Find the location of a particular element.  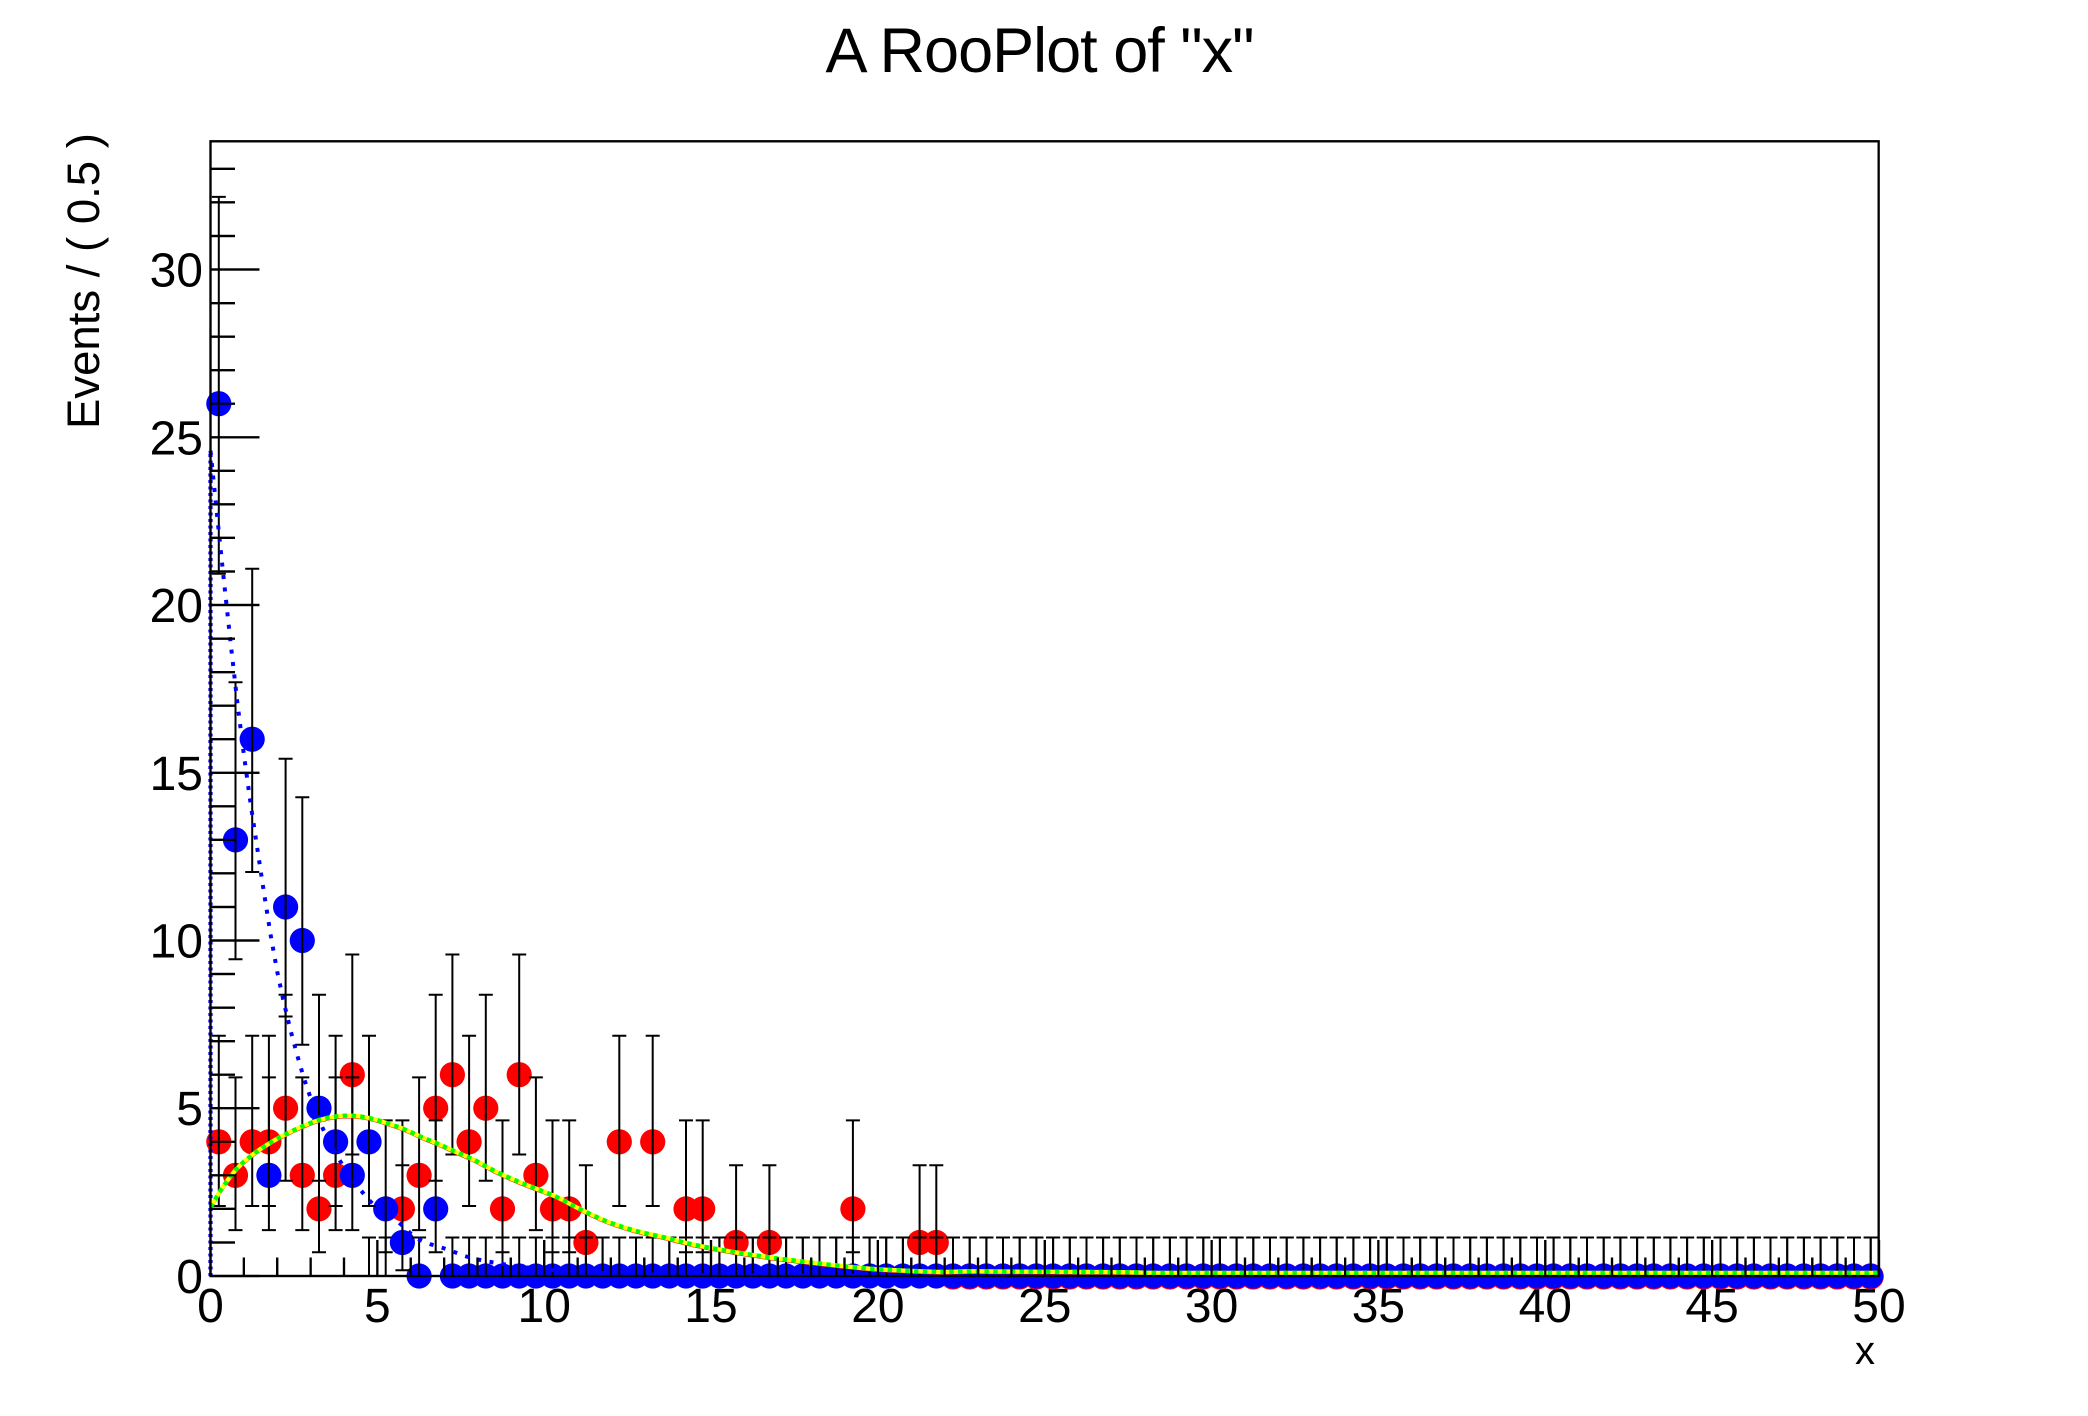

svg-text: 45 is located at coordinates (1711, 1306).